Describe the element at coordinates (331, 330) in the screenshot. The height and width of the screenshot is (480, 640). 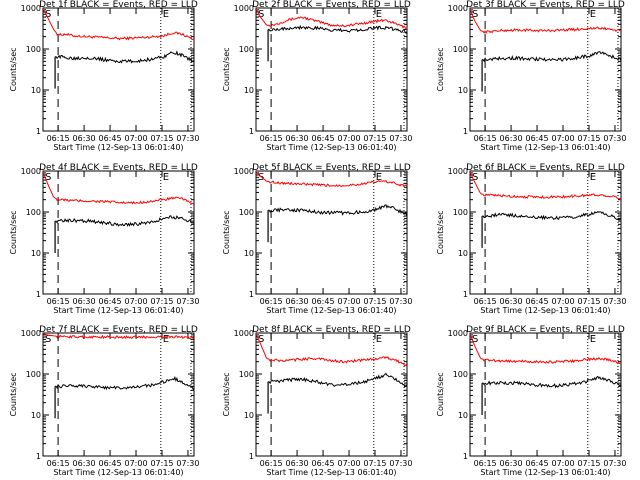
I see `chart-title: Det 8f BLACK = Events, RED = LLD` at that location.